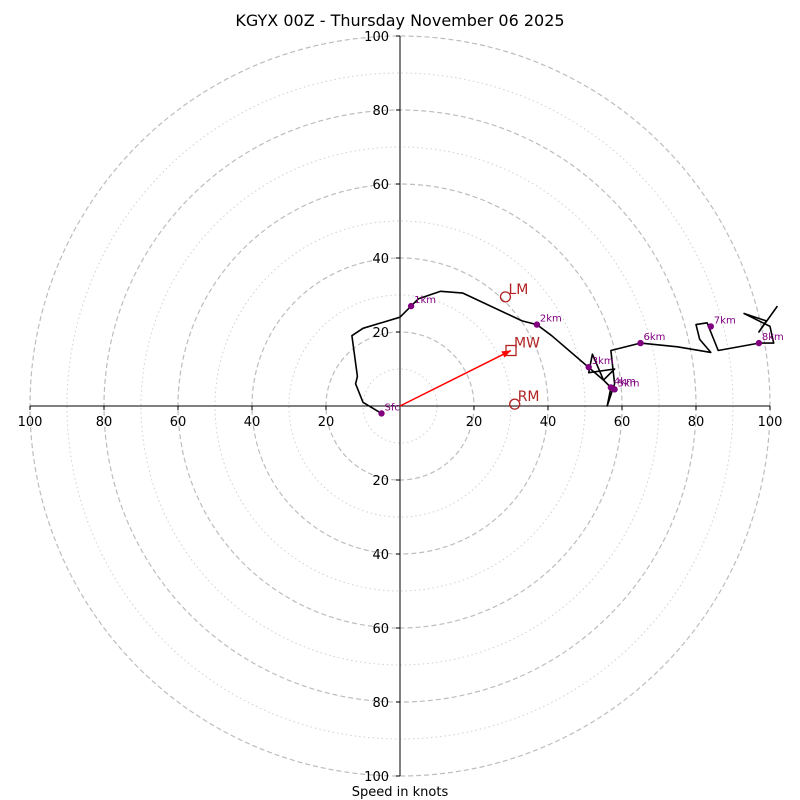 This screenshot has height=800, width=800. I want to click on height-marker-label: 3km, so click(603, 361).